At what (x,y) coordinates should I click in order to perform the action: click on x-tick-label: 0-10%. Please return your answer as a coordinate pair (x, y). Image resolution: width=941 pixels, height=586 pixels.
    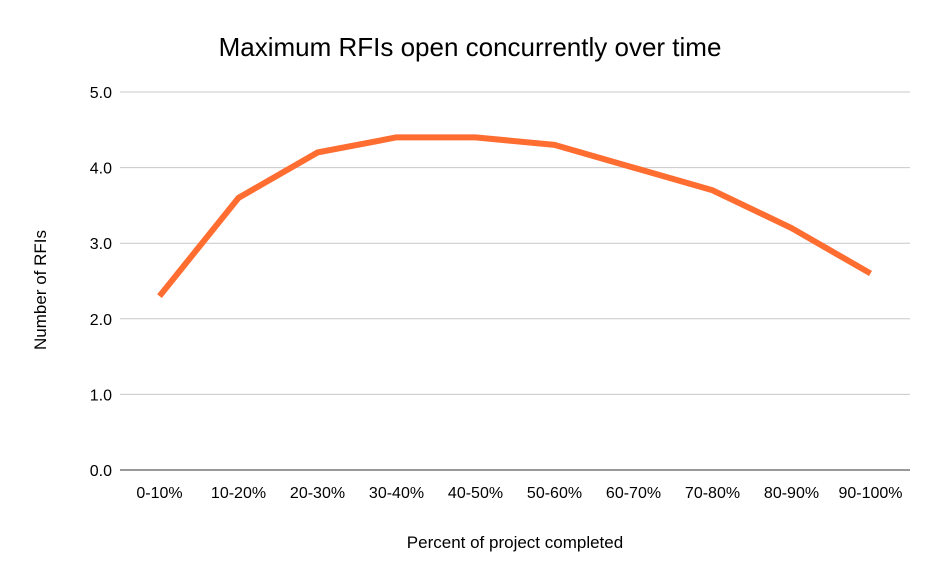
    Looking at the image, I should click on (159, 493).